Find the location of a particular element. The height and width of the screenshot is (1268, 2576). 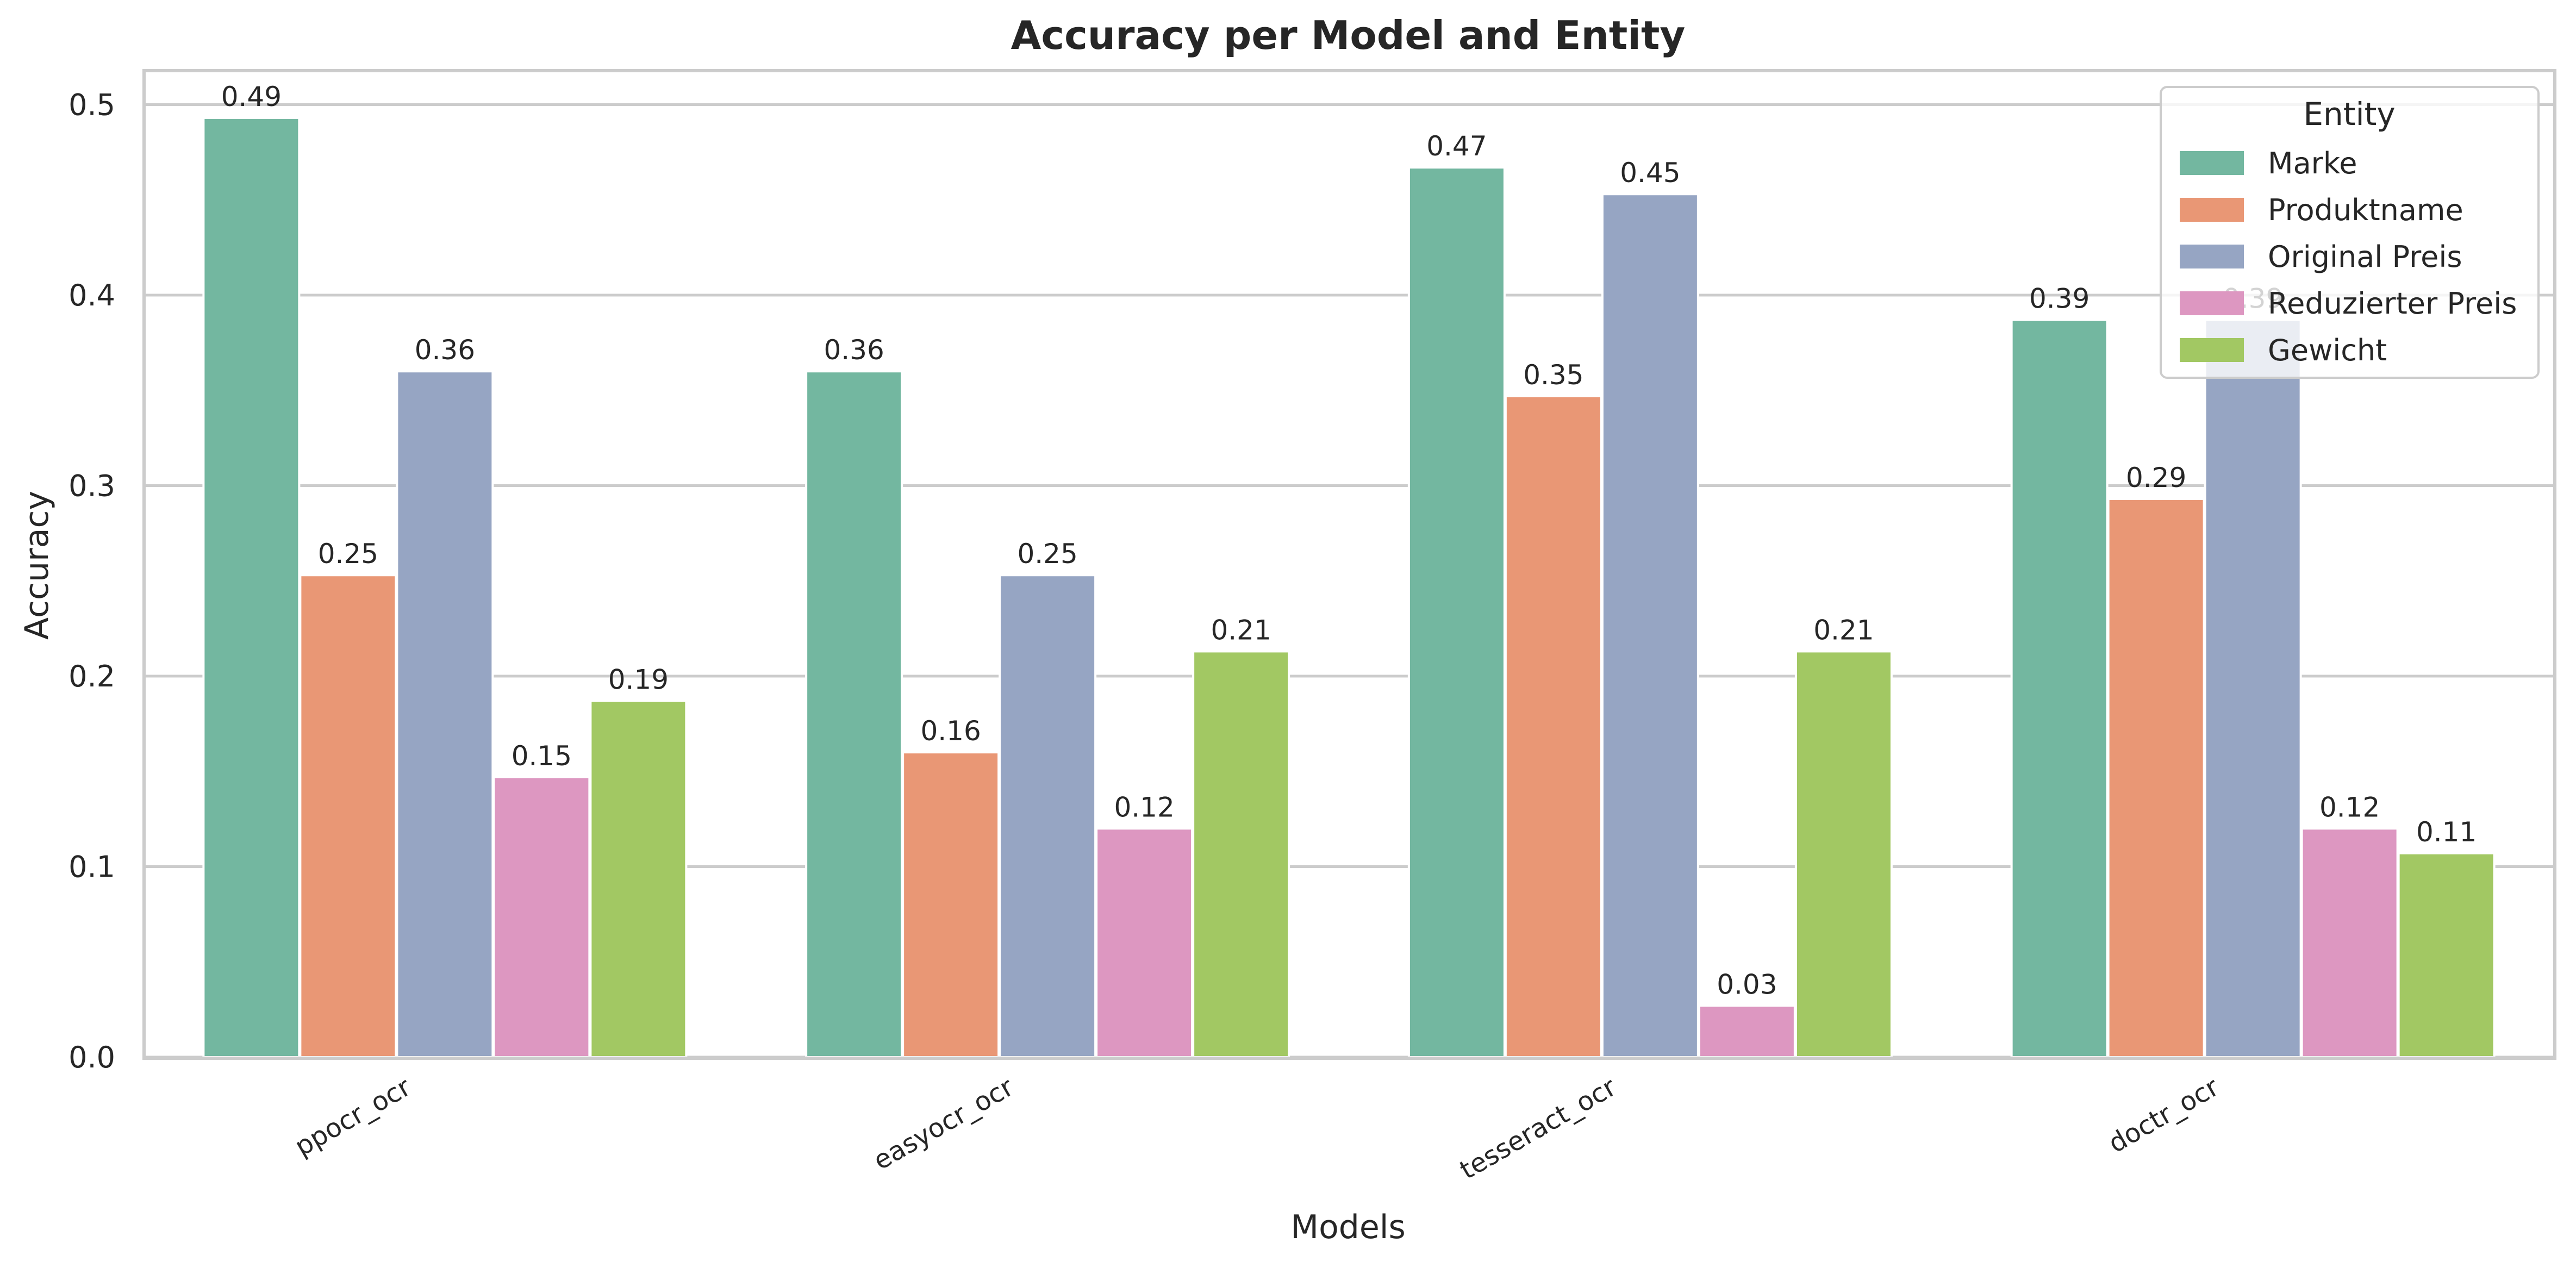

chart-title: Accuracy per Model and Entity is located at coordinates (1349, 35).